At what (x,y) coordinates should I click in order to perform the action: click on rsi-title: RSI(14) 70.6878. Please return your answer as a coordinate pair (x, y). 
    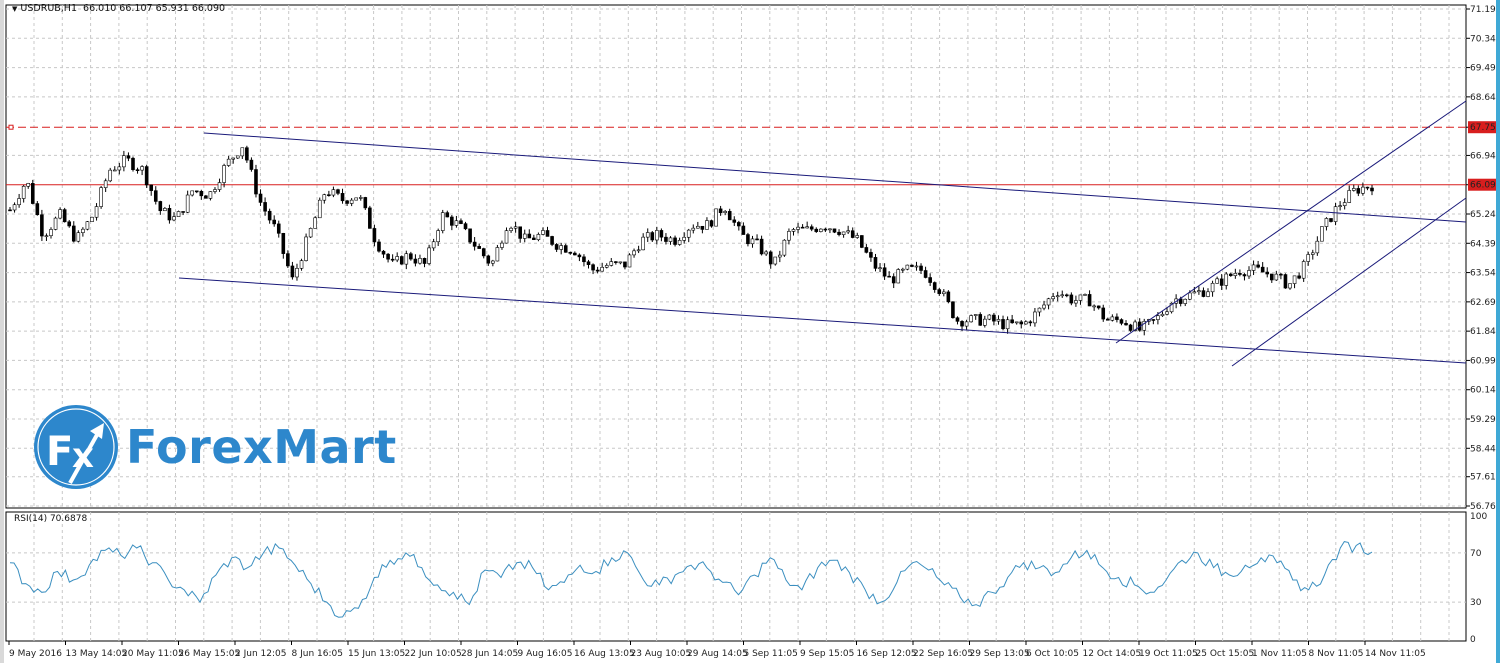
    Looking at the image, I should click on (51, 519).